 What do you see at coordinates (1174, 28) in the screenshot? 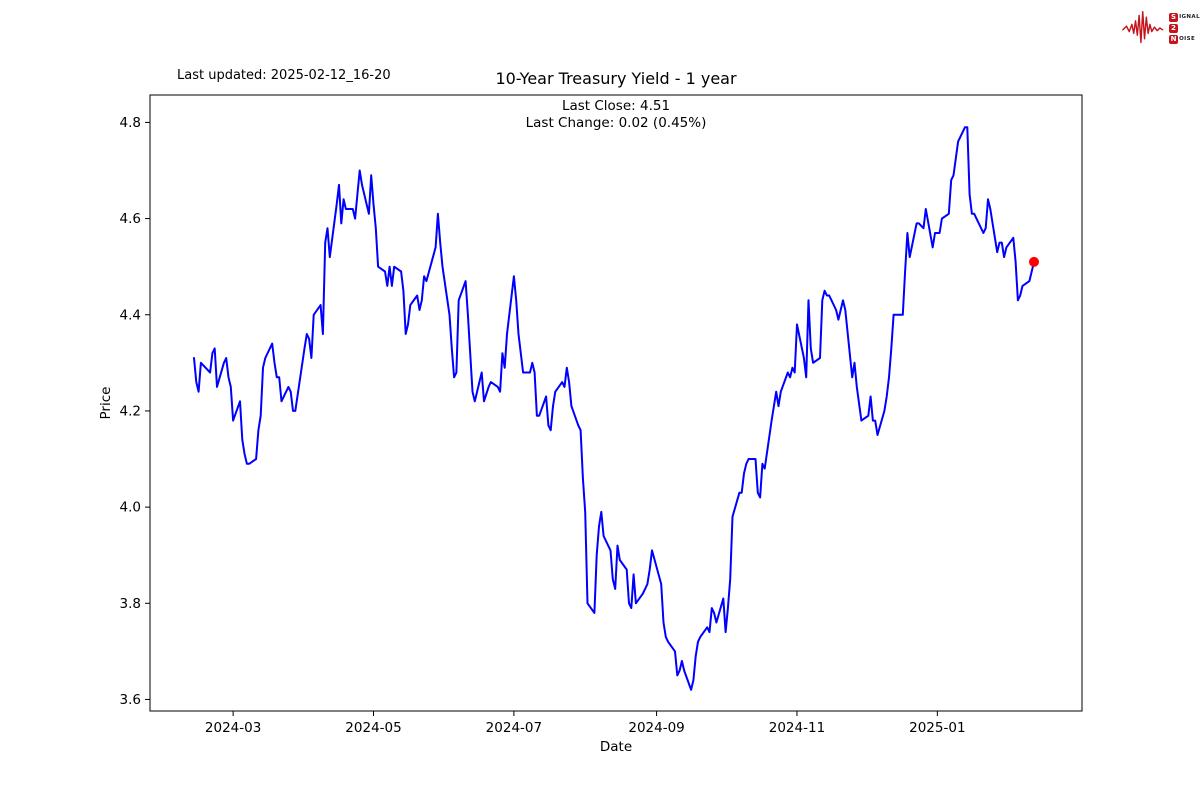
I see `logo-letter-2: 2` at bounding box center [1174, 28].